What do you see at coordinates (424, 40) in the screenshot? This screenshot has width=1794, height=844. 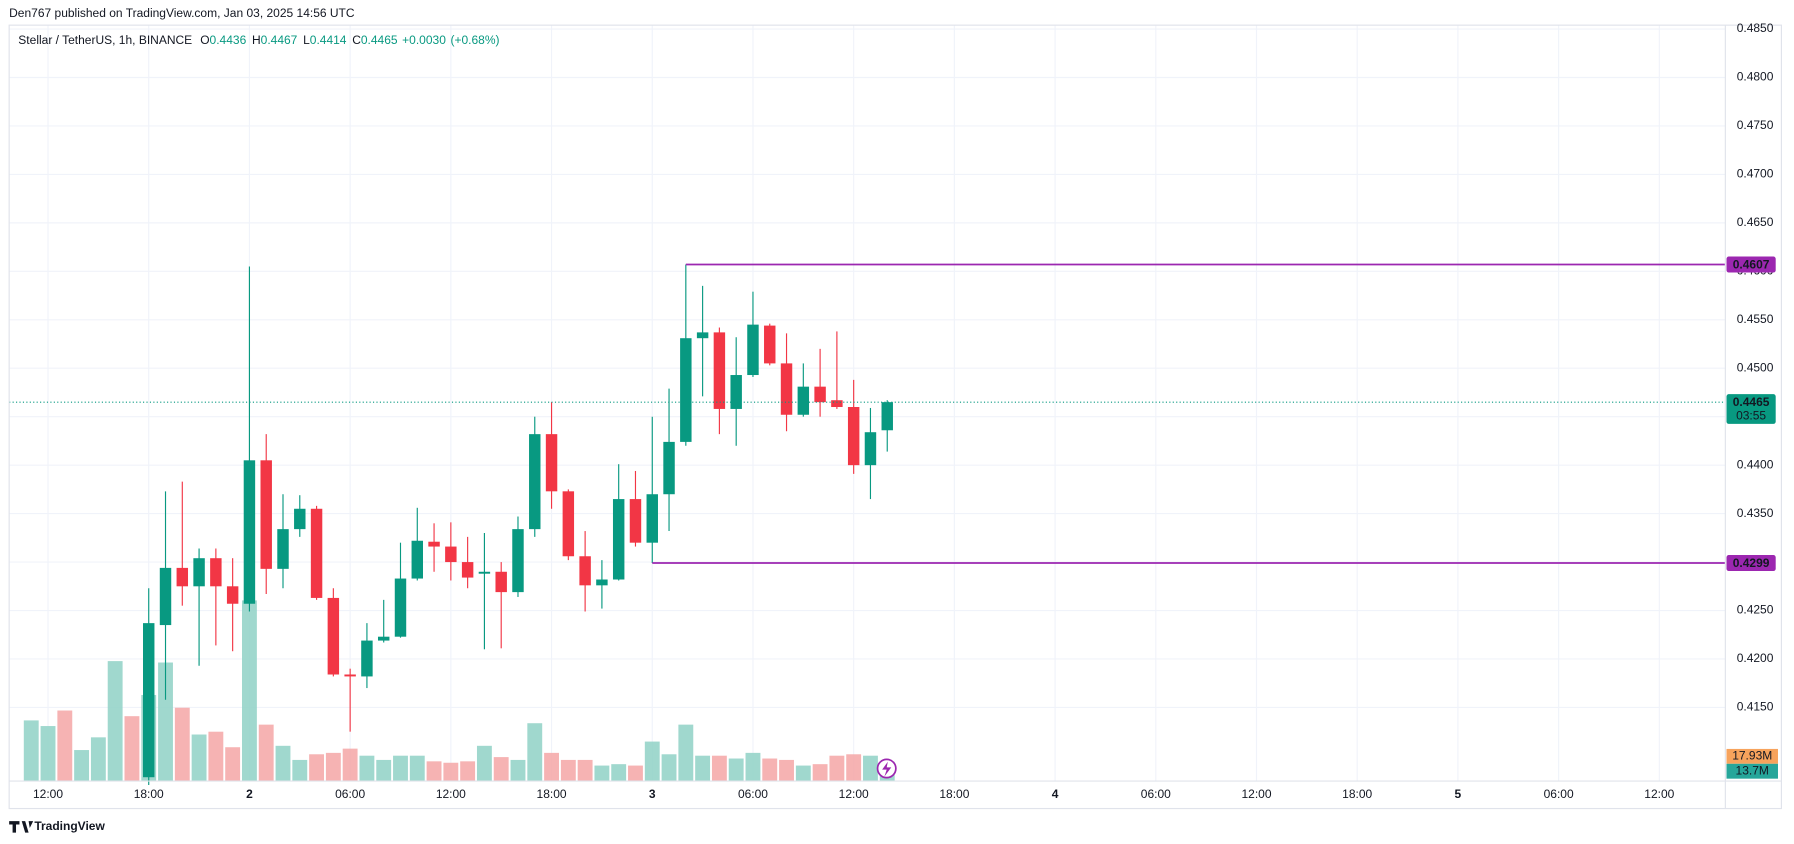 I see `legend-change: +0.0030` at bounding box center [424, 40].